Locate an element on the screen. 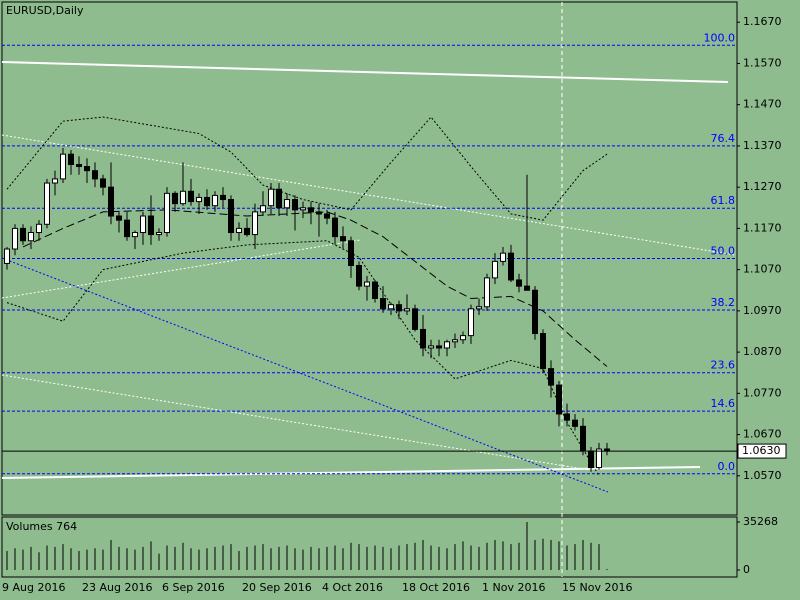 This screenshot has width=800, height=600. y-tick-label: 1.0870 is located at coordinates (762, 351).